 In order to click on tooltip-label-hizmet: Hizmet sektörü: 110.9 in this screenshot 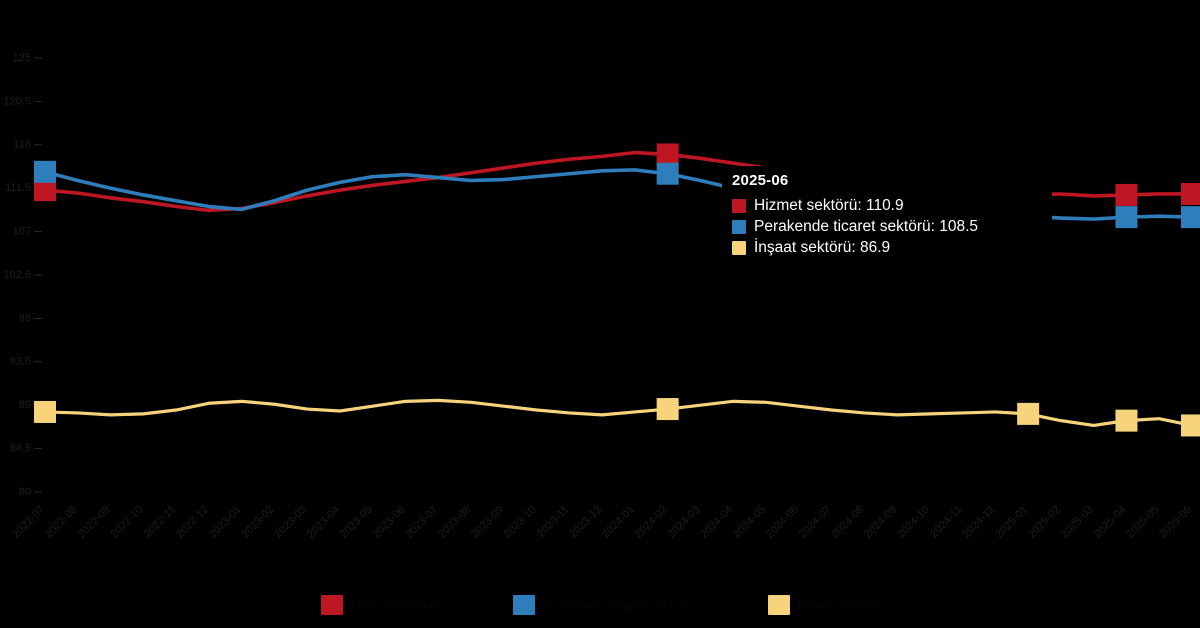, I will do `click(829, 205)`.